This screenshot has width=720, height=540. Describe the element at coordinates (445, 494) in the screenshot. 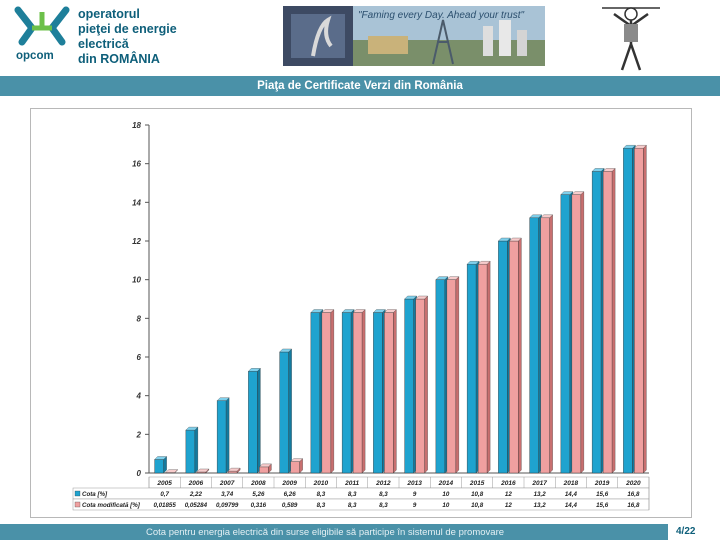

I see `data-label: 10` at that location.